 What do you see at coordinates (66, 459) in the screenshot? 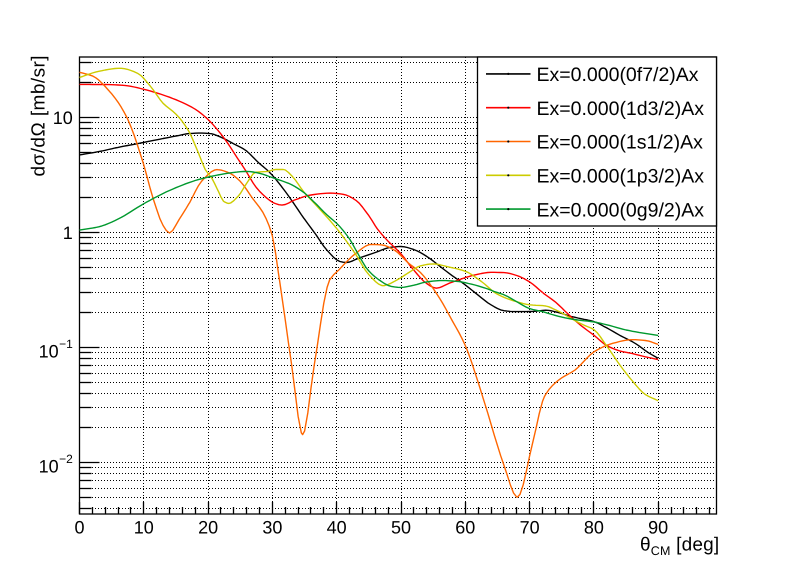
I see `svg-text: −2` at bounding box center [66, 459].